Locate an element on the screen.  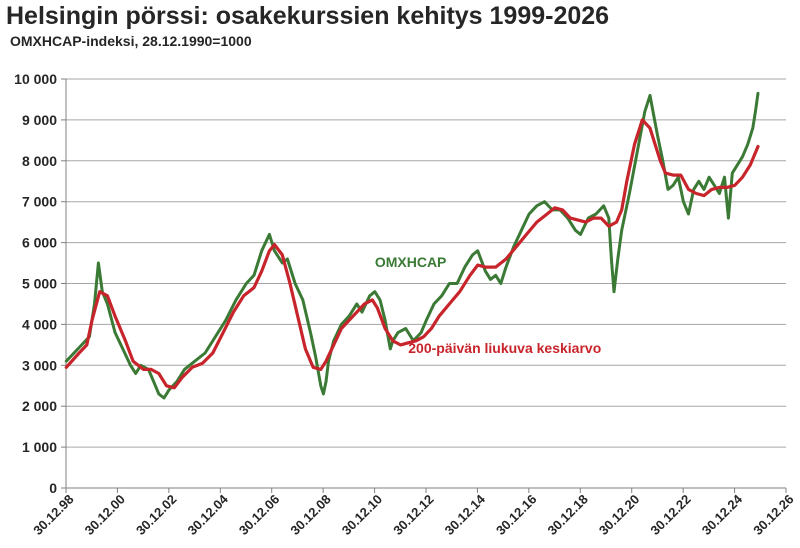
y-tick-label: 8 000 is located at coordinates (39, 161).